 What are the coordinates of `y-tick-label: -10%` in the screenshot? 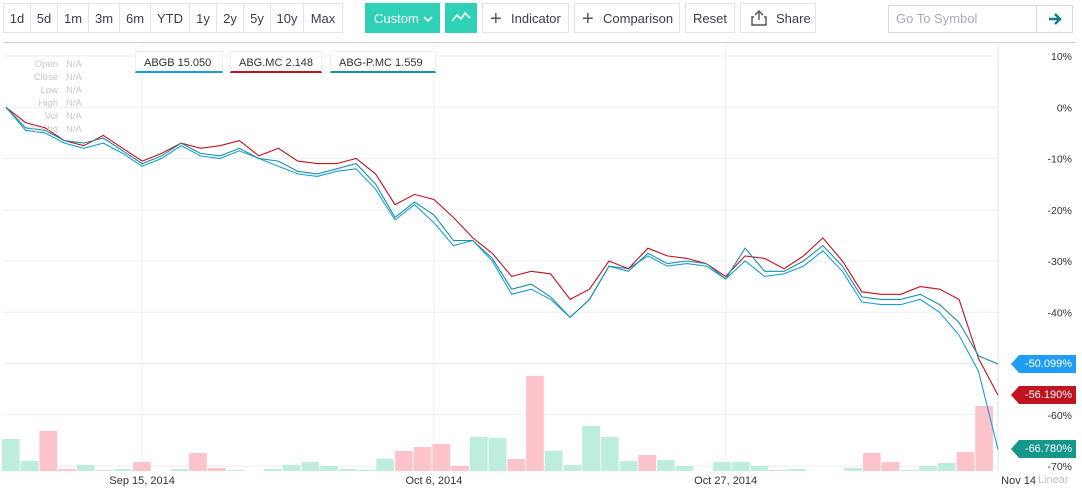 It's located at (1059, 160).